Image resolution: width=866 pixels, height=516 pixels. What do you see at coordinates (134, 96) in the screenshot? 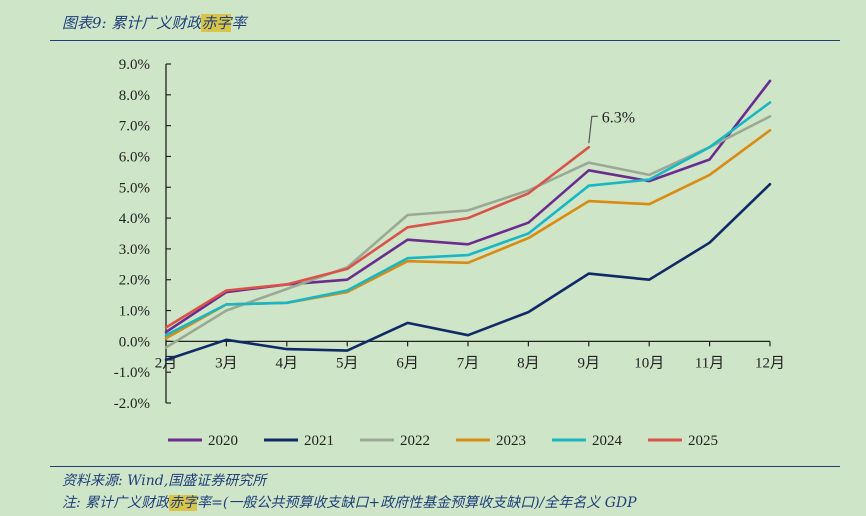
I see `y-tick-label: 8.0%` at bounding box center [134, 96].